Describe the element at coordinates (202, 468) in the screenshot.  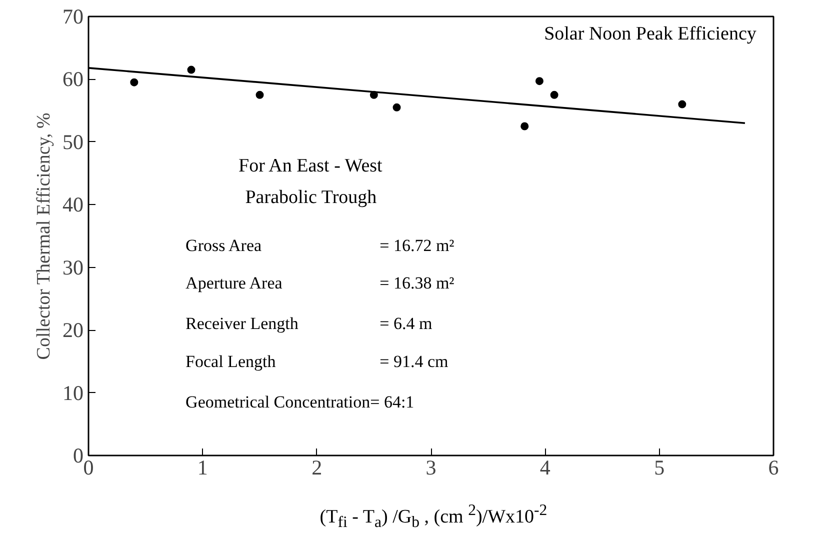
I see `x-tick-label: 1` at that location.